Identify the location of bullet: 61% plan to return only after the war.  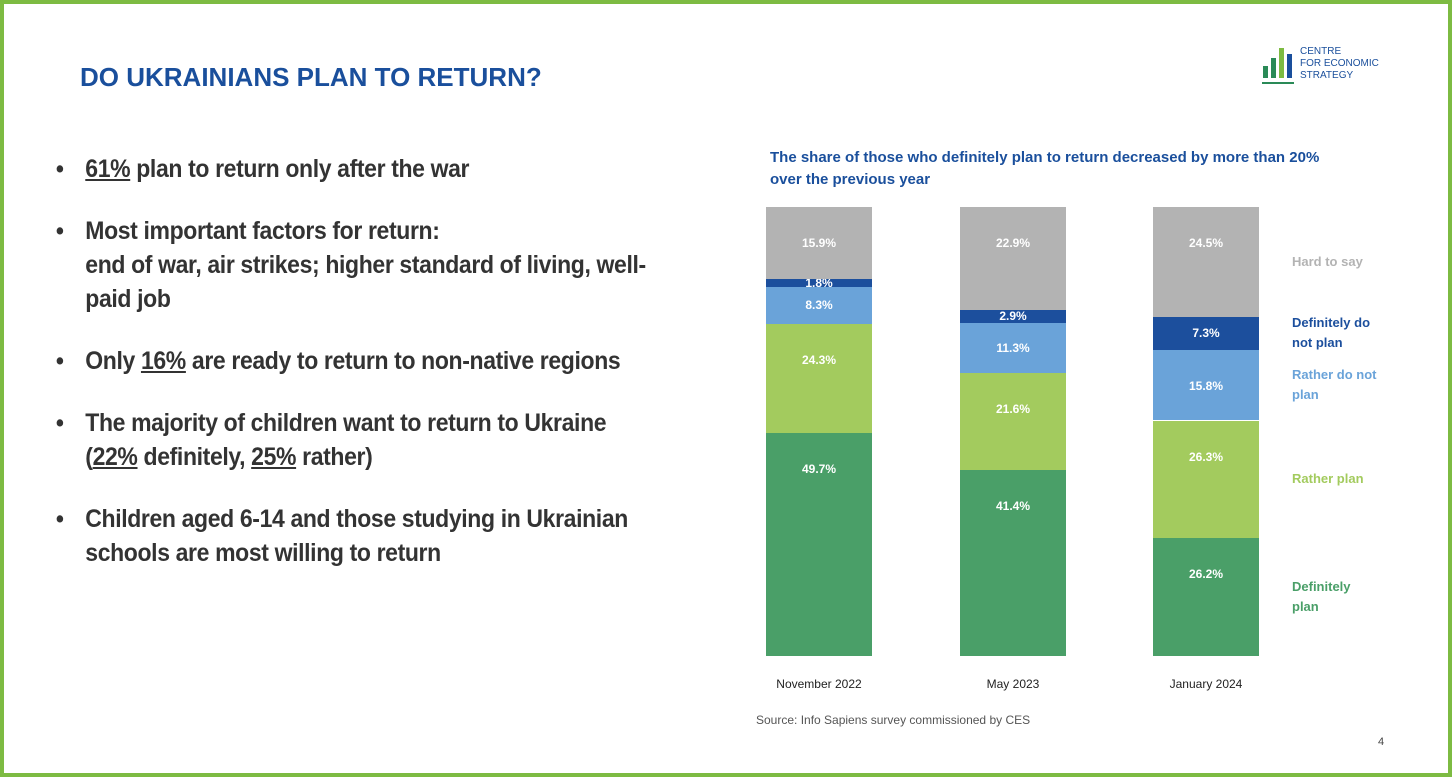
(357, 169).